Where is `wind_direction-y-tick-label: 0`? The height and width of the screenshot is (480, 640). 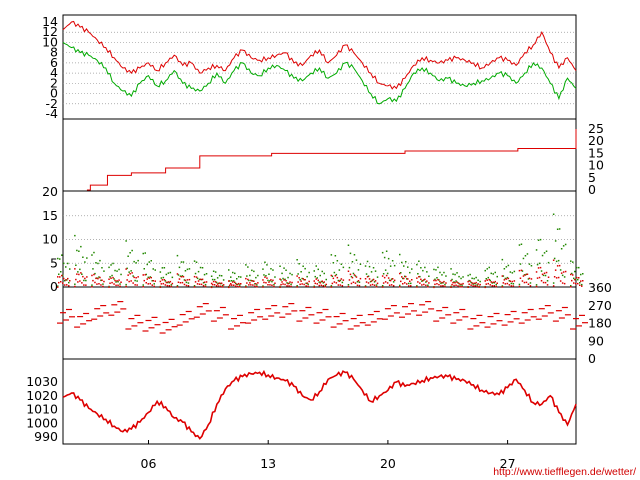 wind_direction-y-tick-label: 0 is located at coordinates (592, 358).